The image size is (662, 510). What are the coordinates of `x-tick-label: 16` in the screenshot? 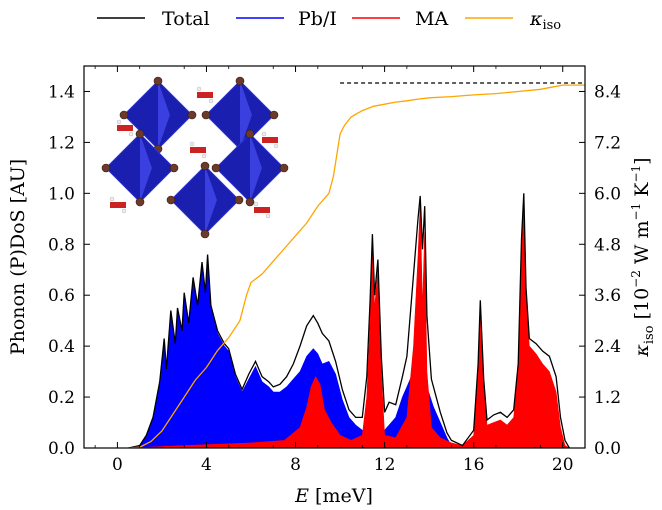 It's located at (474, 465).